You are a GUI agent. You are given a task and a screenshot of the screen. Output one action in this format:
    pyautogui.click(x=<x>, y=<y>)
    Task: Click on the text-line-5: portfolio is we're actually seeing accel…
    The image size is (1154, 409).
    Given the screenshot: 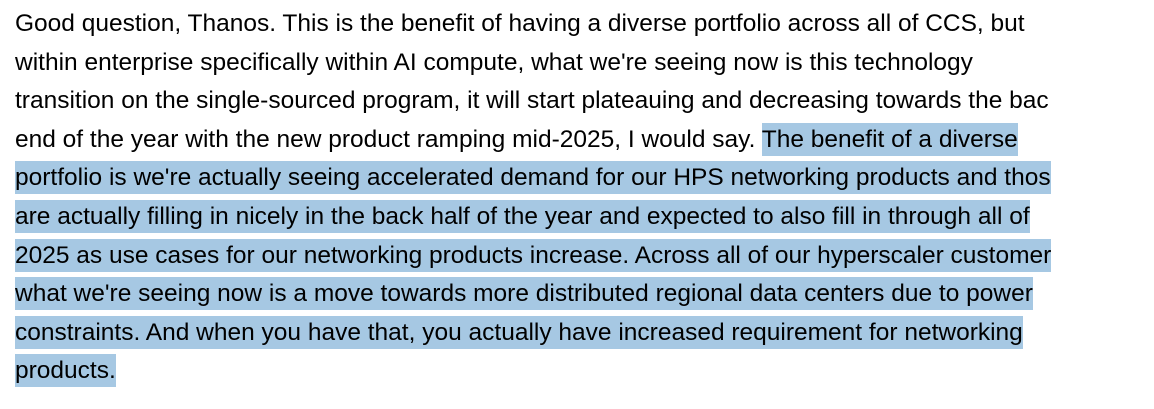 What is the action you would take?
    pyautogui.click(x=584, y=178)
    